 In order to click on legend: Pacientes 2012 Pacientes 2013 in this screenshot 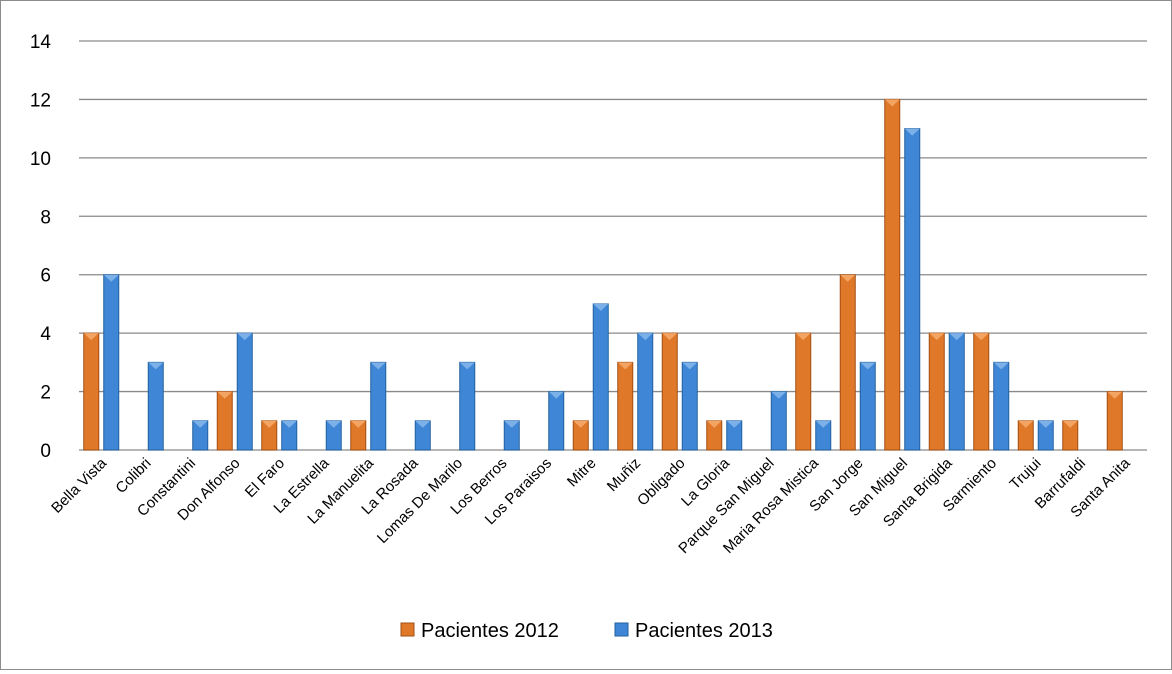, I will do `click(586, 631)`.